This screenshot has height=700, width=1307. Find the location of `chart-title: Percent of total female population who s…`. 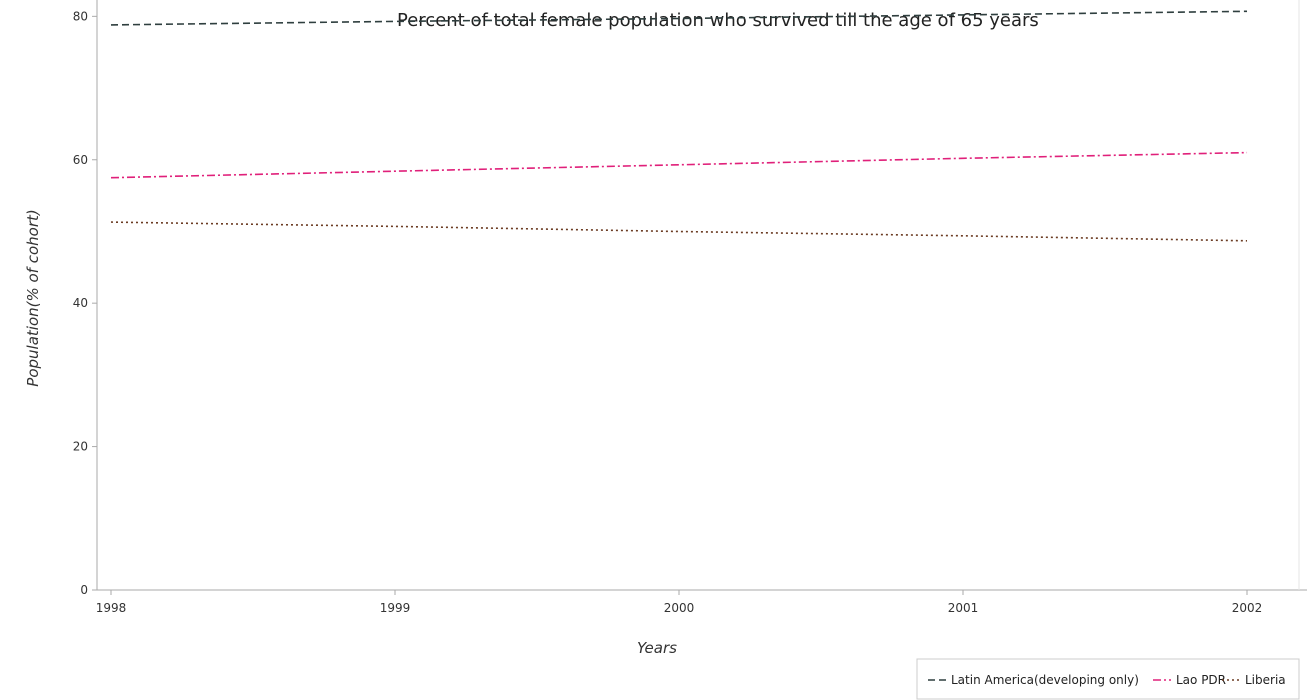

chart-title: Percent of total female population who s… is located at coordinates (718, 20).